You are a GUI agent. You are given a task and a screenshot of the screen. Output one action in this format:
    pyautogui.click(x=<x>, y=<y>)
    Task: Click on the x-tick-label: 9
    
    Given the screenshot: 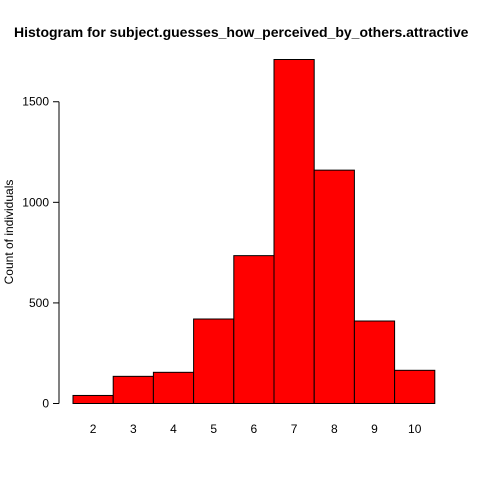 What is the action you would take?
    pyautogui.click(x=374, y=429)
    